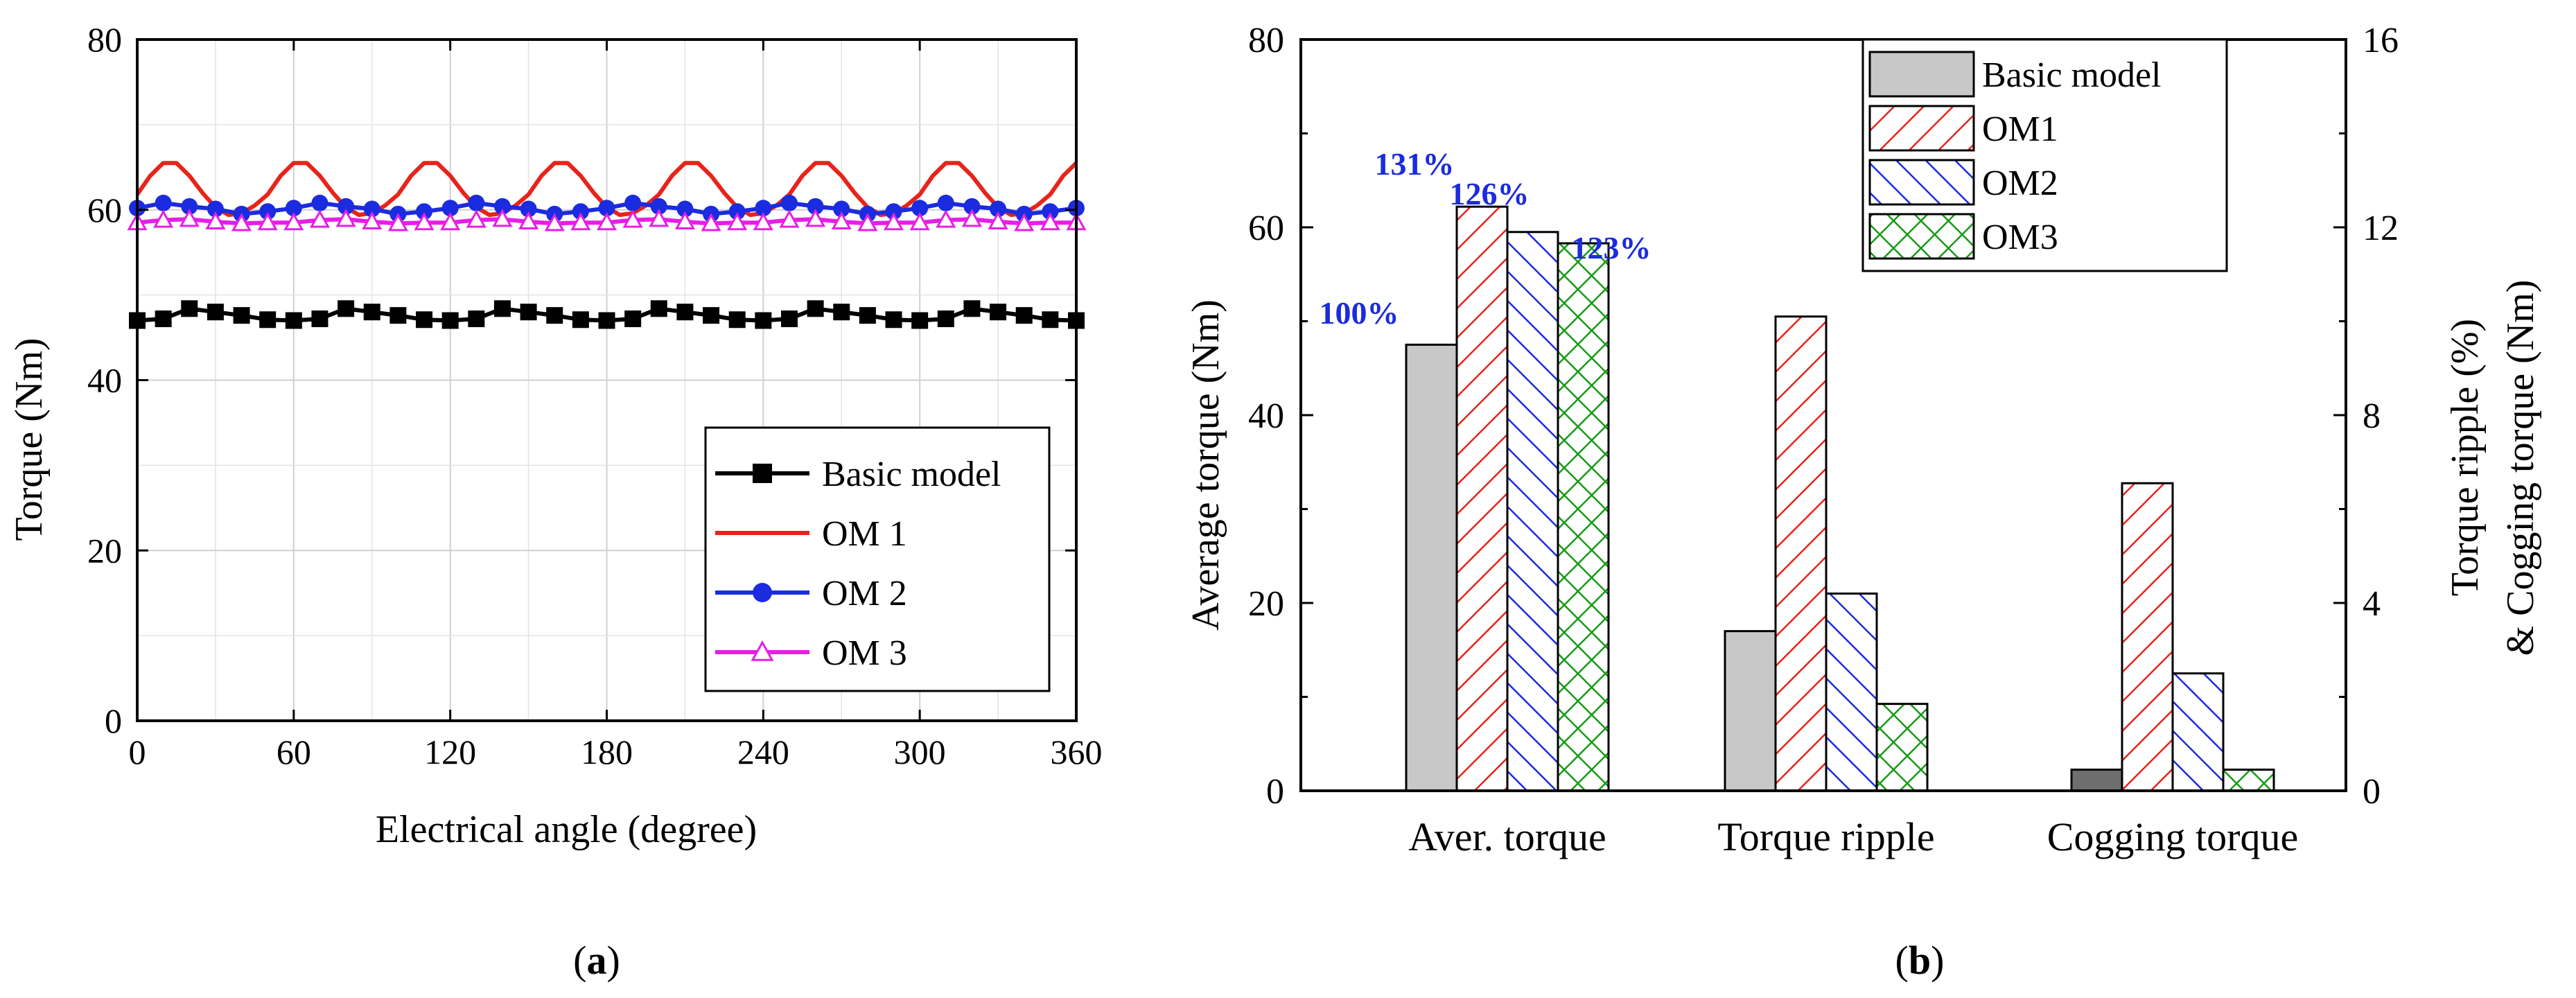  I want to click on a-series-group, so click(607, 245).